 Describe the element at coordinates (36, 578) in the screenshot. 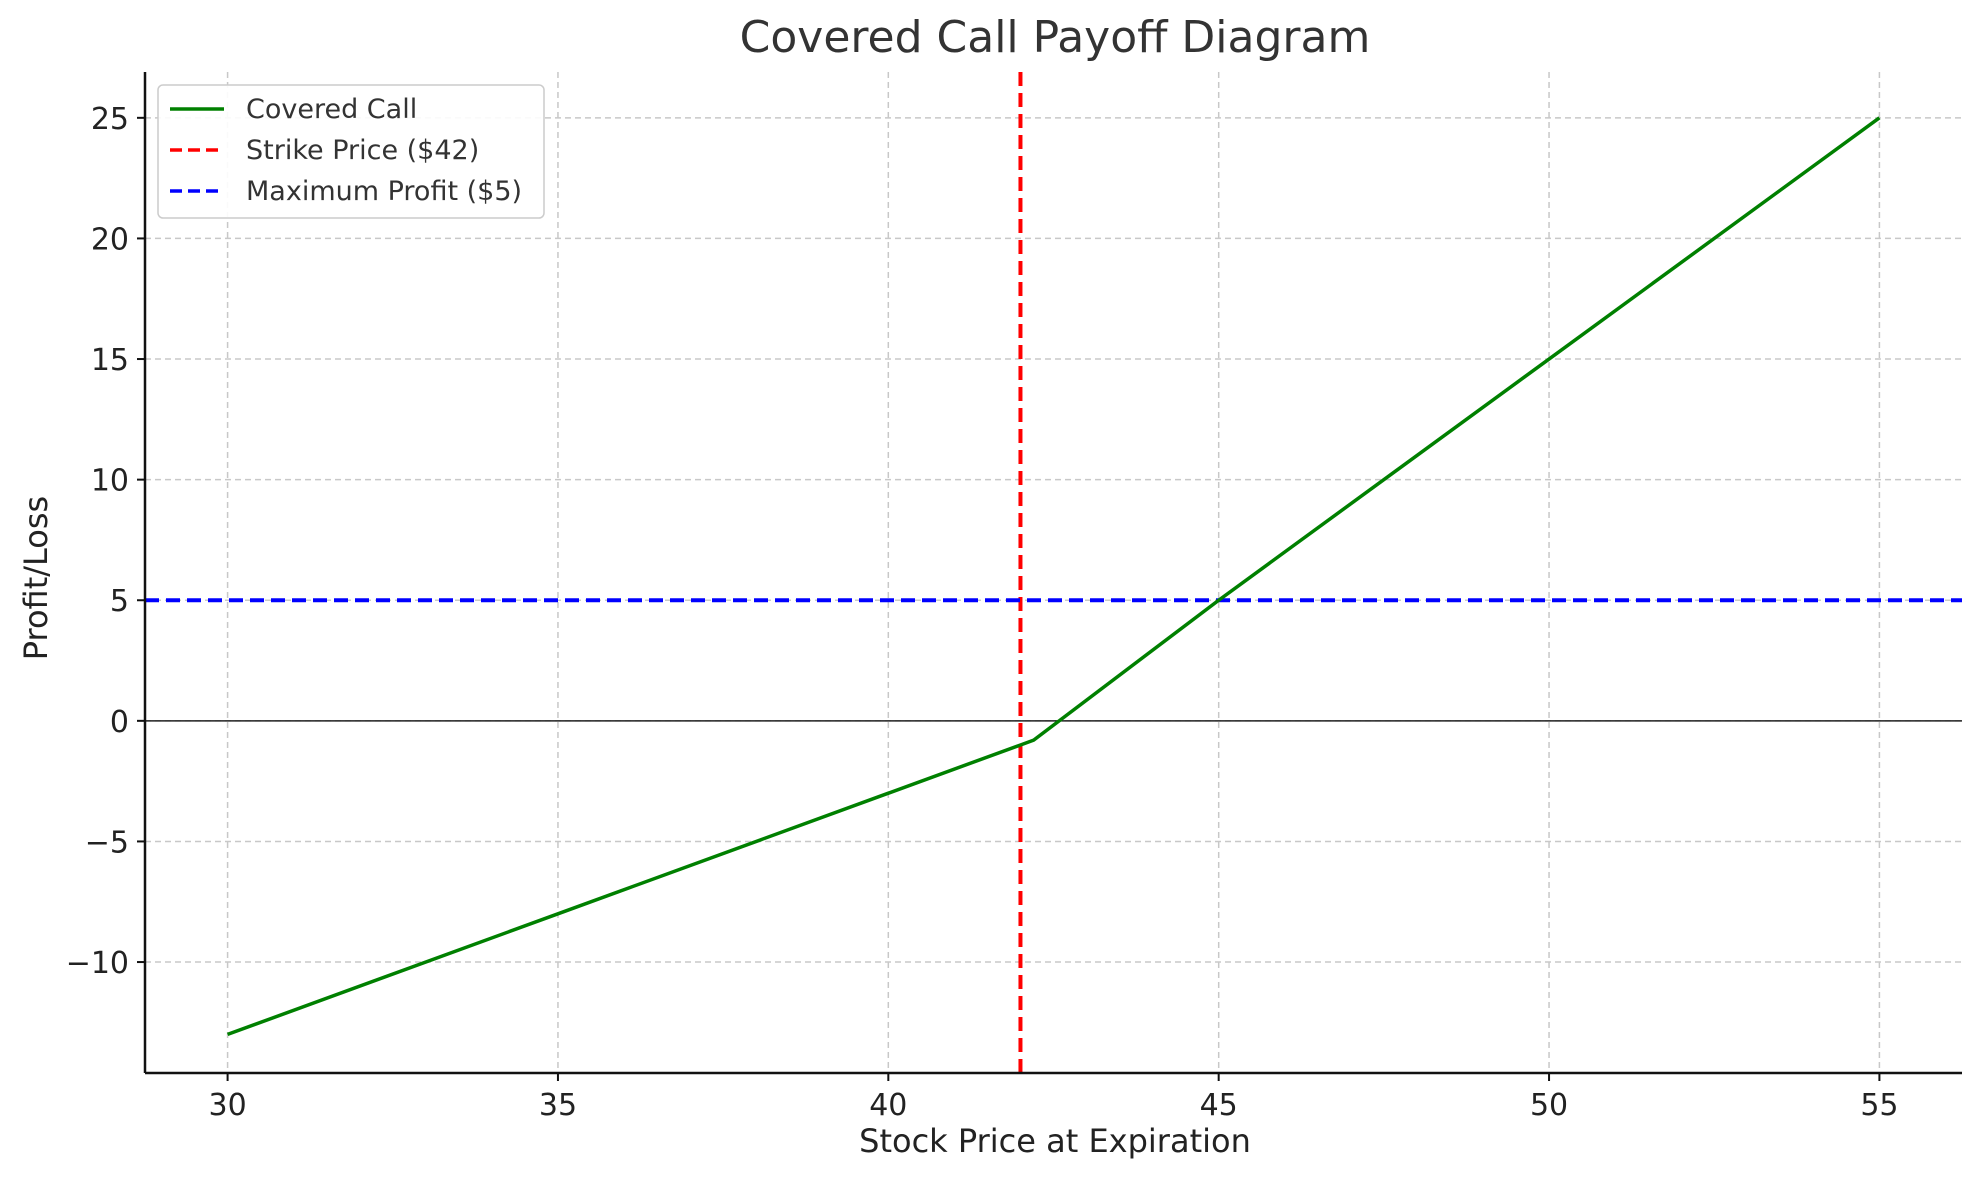

I see `y-axis-label: Profit/Loss` at that location.